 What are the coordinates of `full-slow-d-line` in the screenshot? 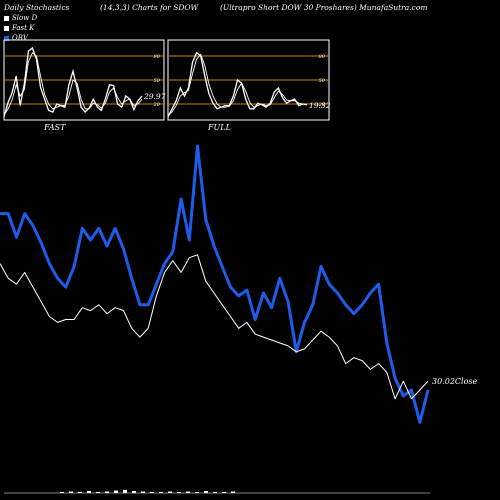 It's located at (237, 84).